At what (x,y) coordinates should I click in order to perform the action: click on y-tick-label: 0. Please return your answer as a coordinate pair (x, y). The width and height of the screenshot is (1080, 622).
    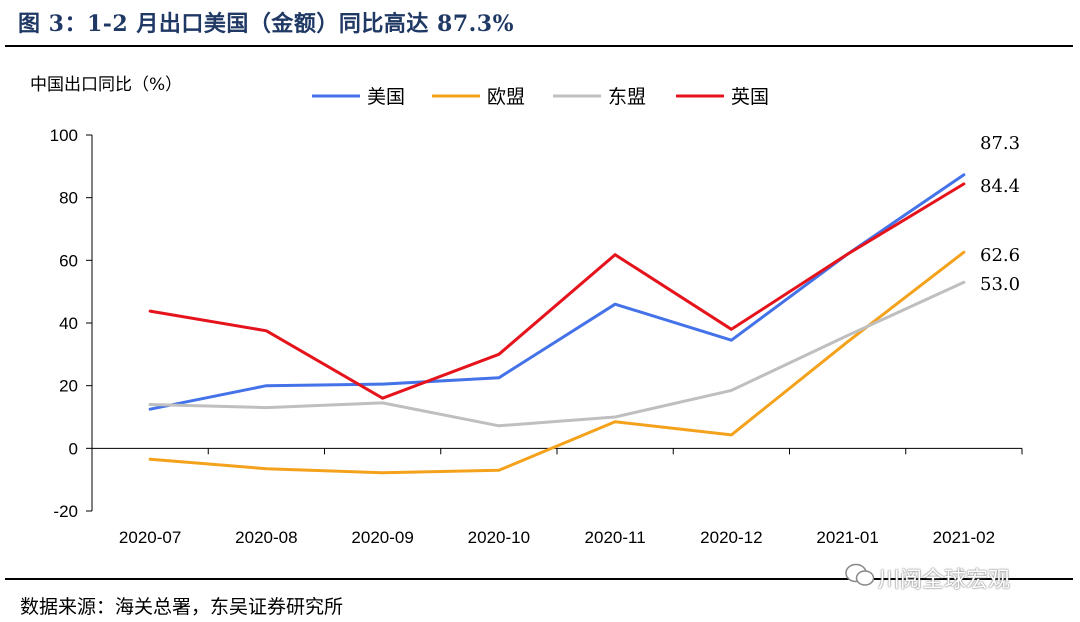
    Looking at the image, I should click on (73, 448).